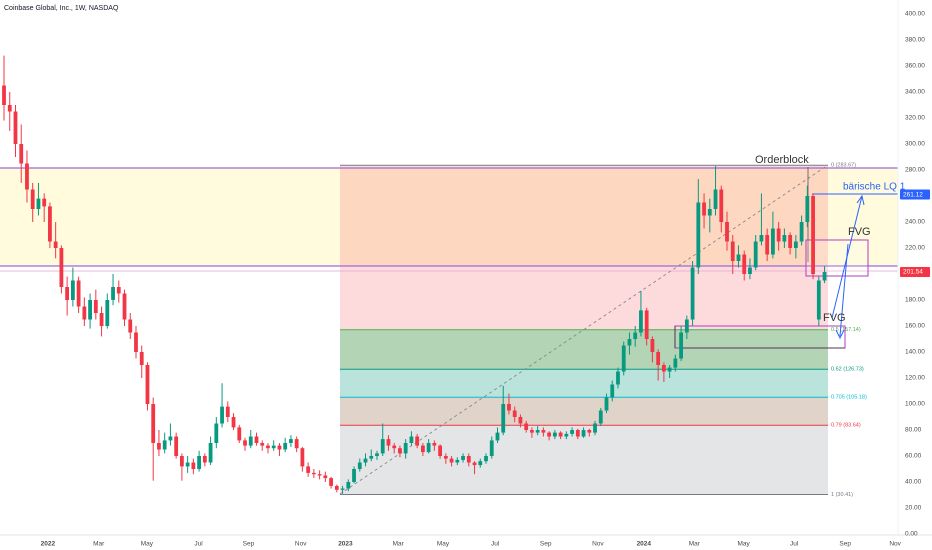 This screenshot has width=932, height=550. What do you see at coordinates (147, 544) in the screenshot?
I see `x-tick-label: May` at bounding box center [147, 544].